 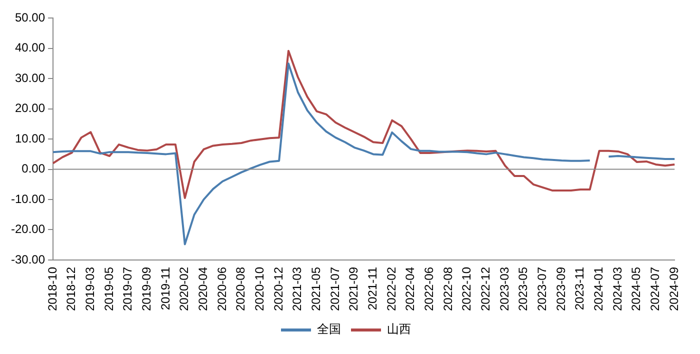 What do you see at coordinates (30, 138) in the screenshot?
I see `y-tick-label: 10.00` at bounding box center [30, 138].